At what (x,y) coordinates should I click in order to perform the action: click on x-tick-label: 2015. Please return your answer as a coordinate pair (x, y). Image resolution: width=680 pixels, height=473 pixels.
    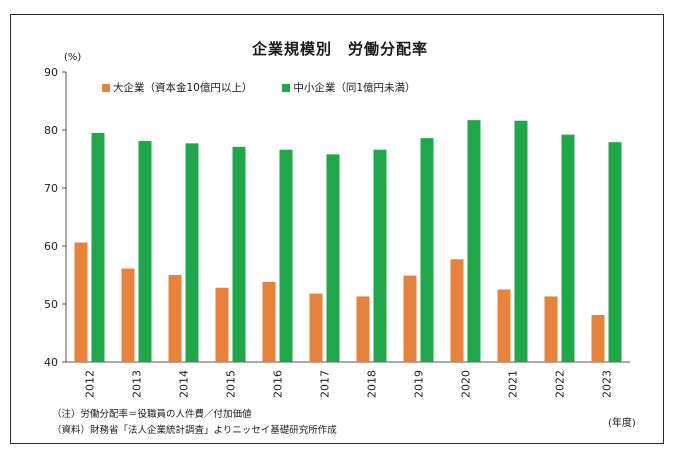
    Looking at the image, I should click on (231, 384).